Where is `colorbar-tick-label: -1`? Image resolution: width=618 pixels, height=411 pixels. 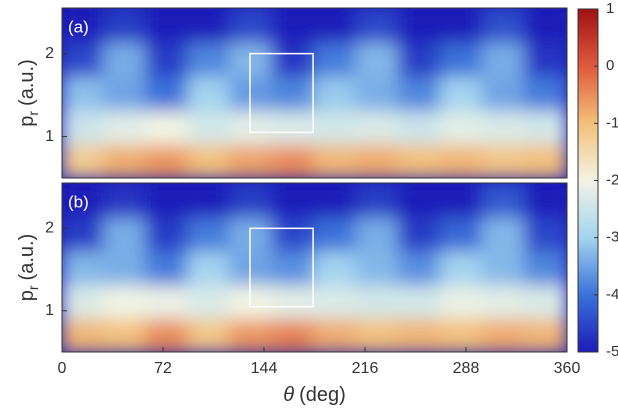 colorbar-tick-label: -1 is located at coordinates (612, 122).